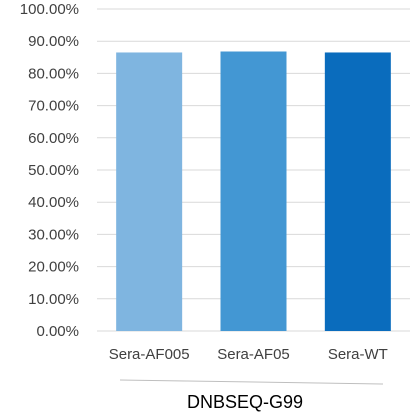 The image size is (415, 415). I want to click on y-tick-label: 10.00%, so click(53, 299).